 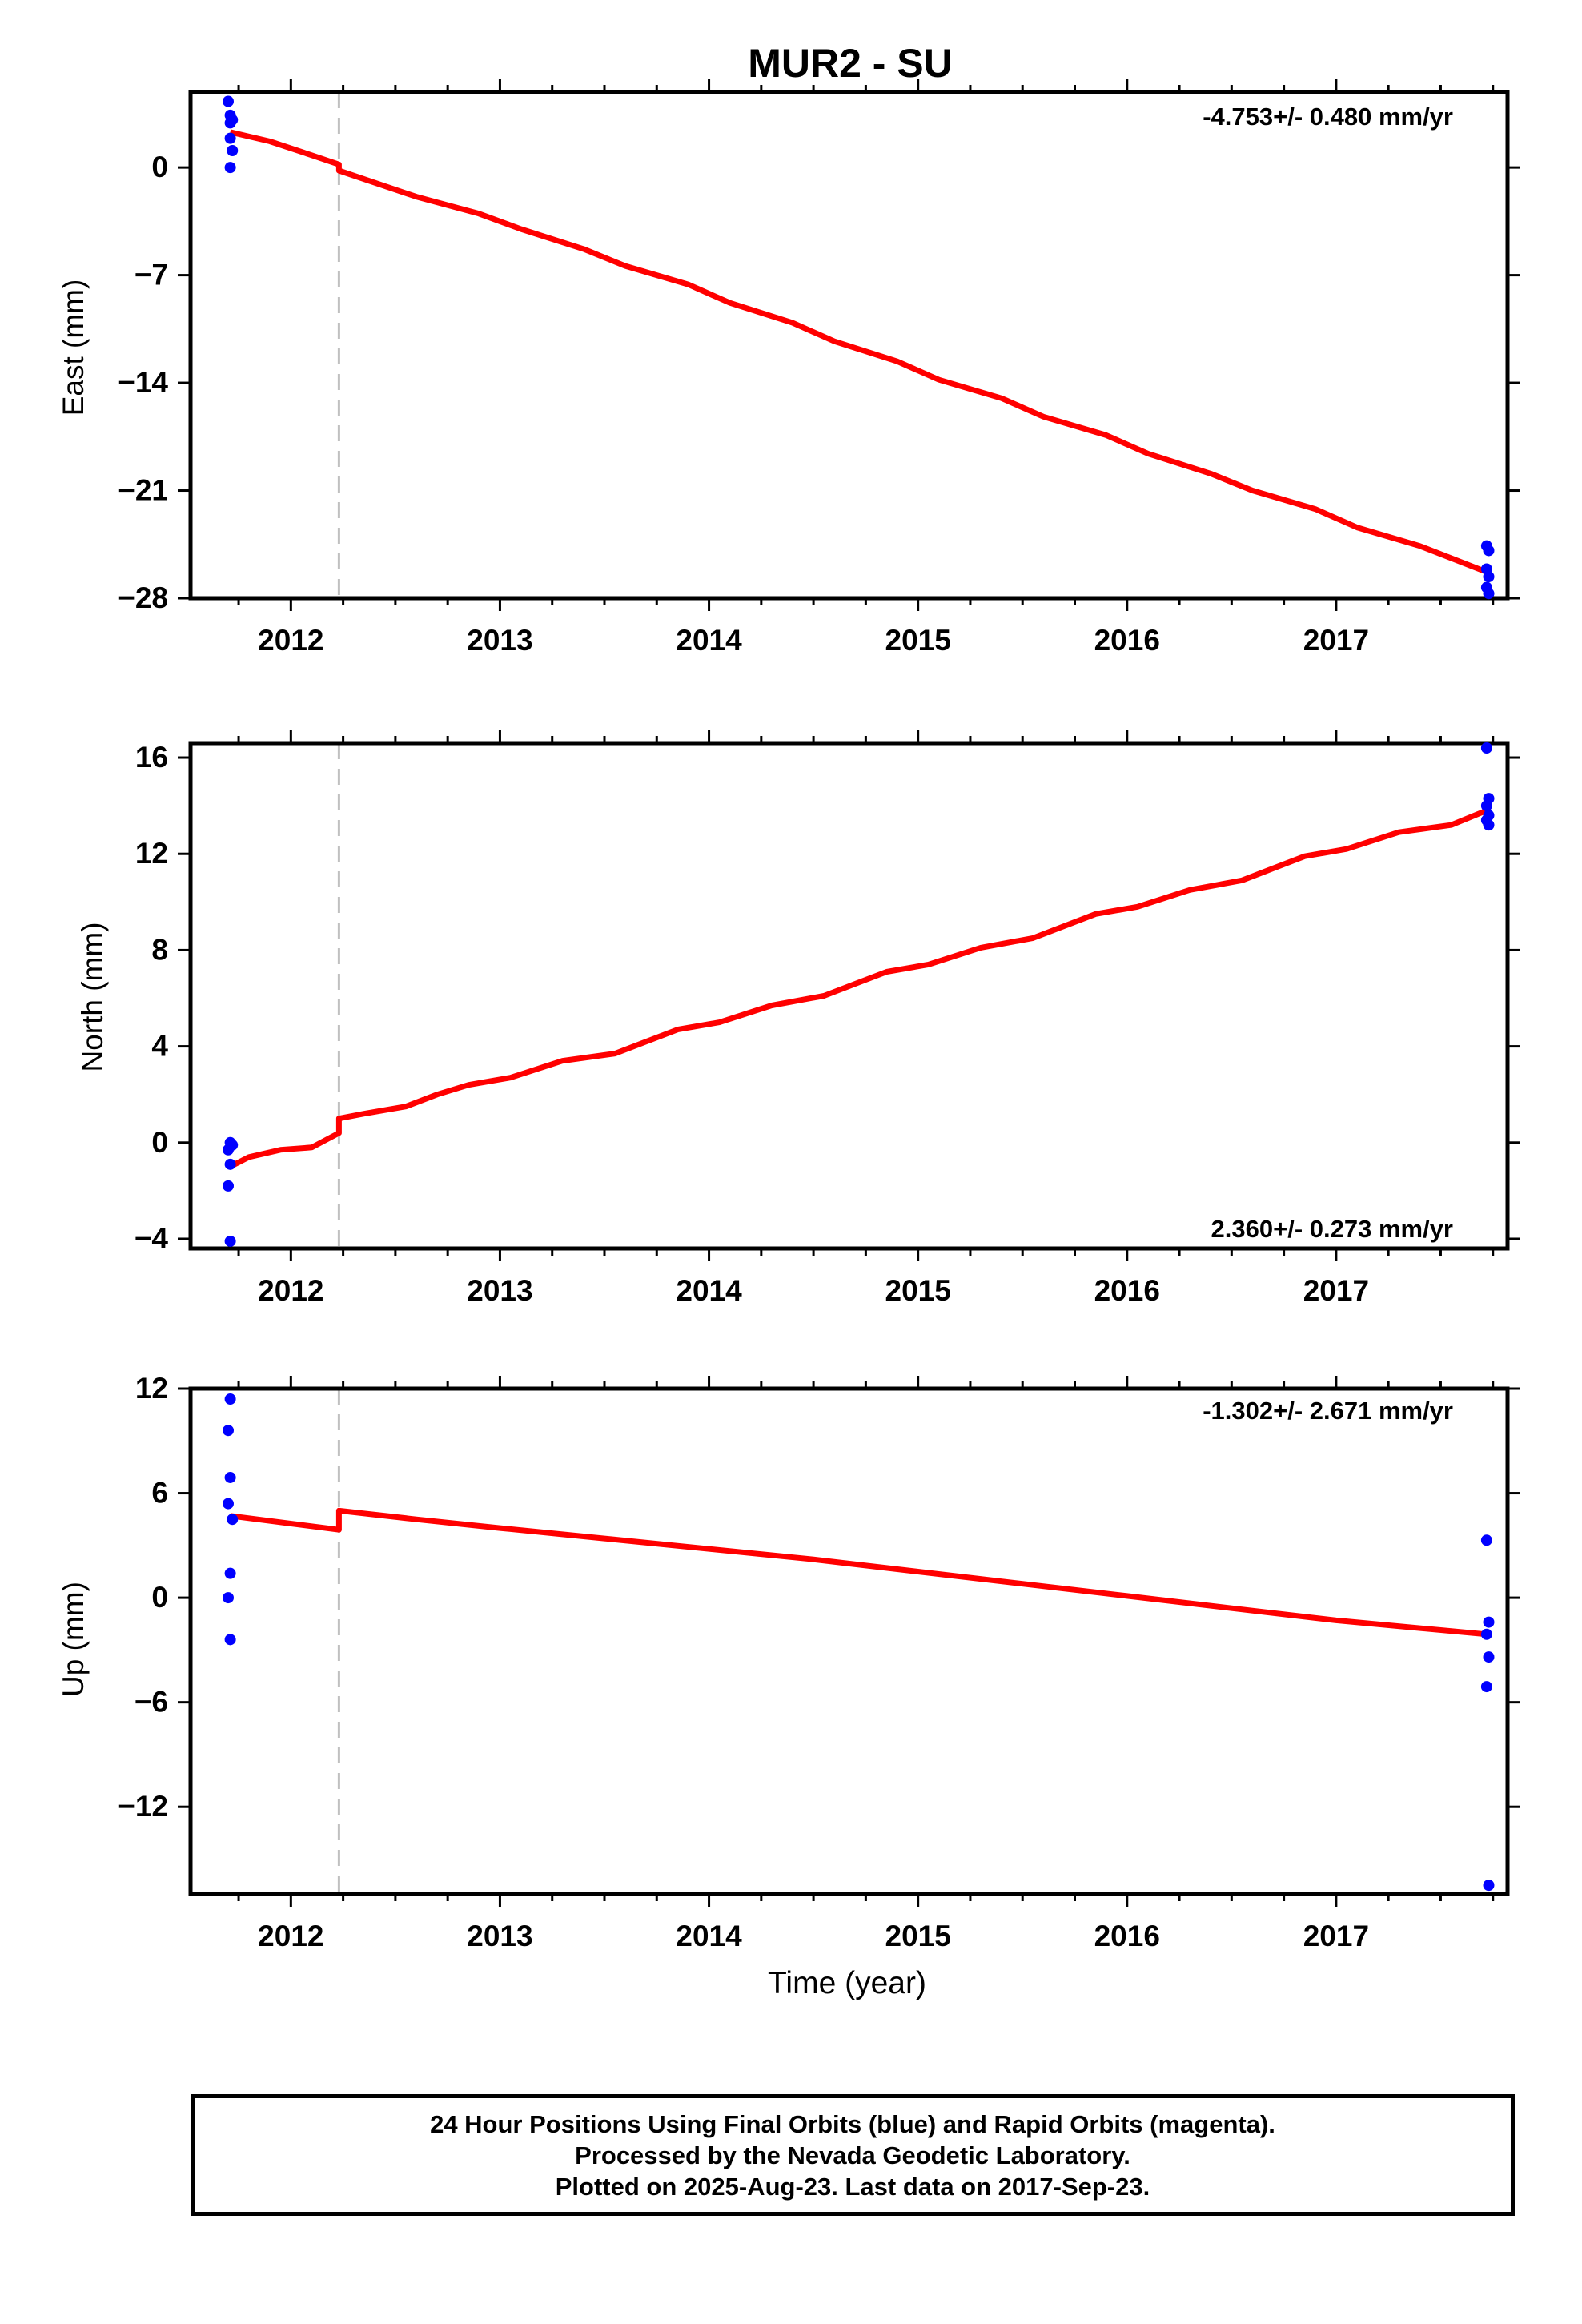 What do you see at coordinates (159, 949) in the screenshot?
I see `panel-north-y-tick-label: 8` at bounding box center [159, 949].